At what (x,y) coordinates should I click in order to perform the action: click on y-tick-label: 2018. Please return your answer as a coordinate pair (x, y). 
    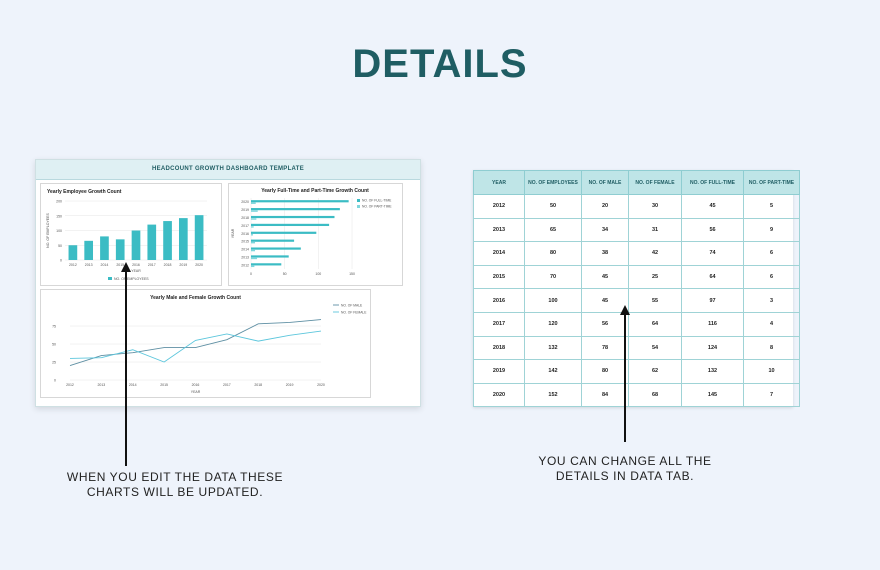
    Looking at the image, I should click on (245, 218).